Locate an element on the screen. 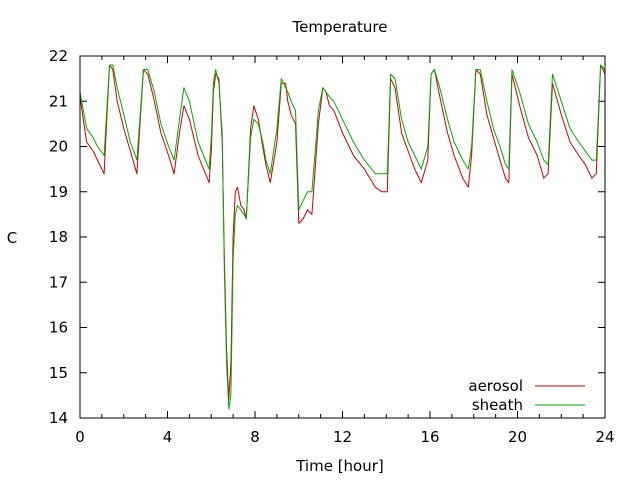 Image resolution: width=640 pixels, height=480 pixels. y-axis-label: C is located at coordinates (12, 238).